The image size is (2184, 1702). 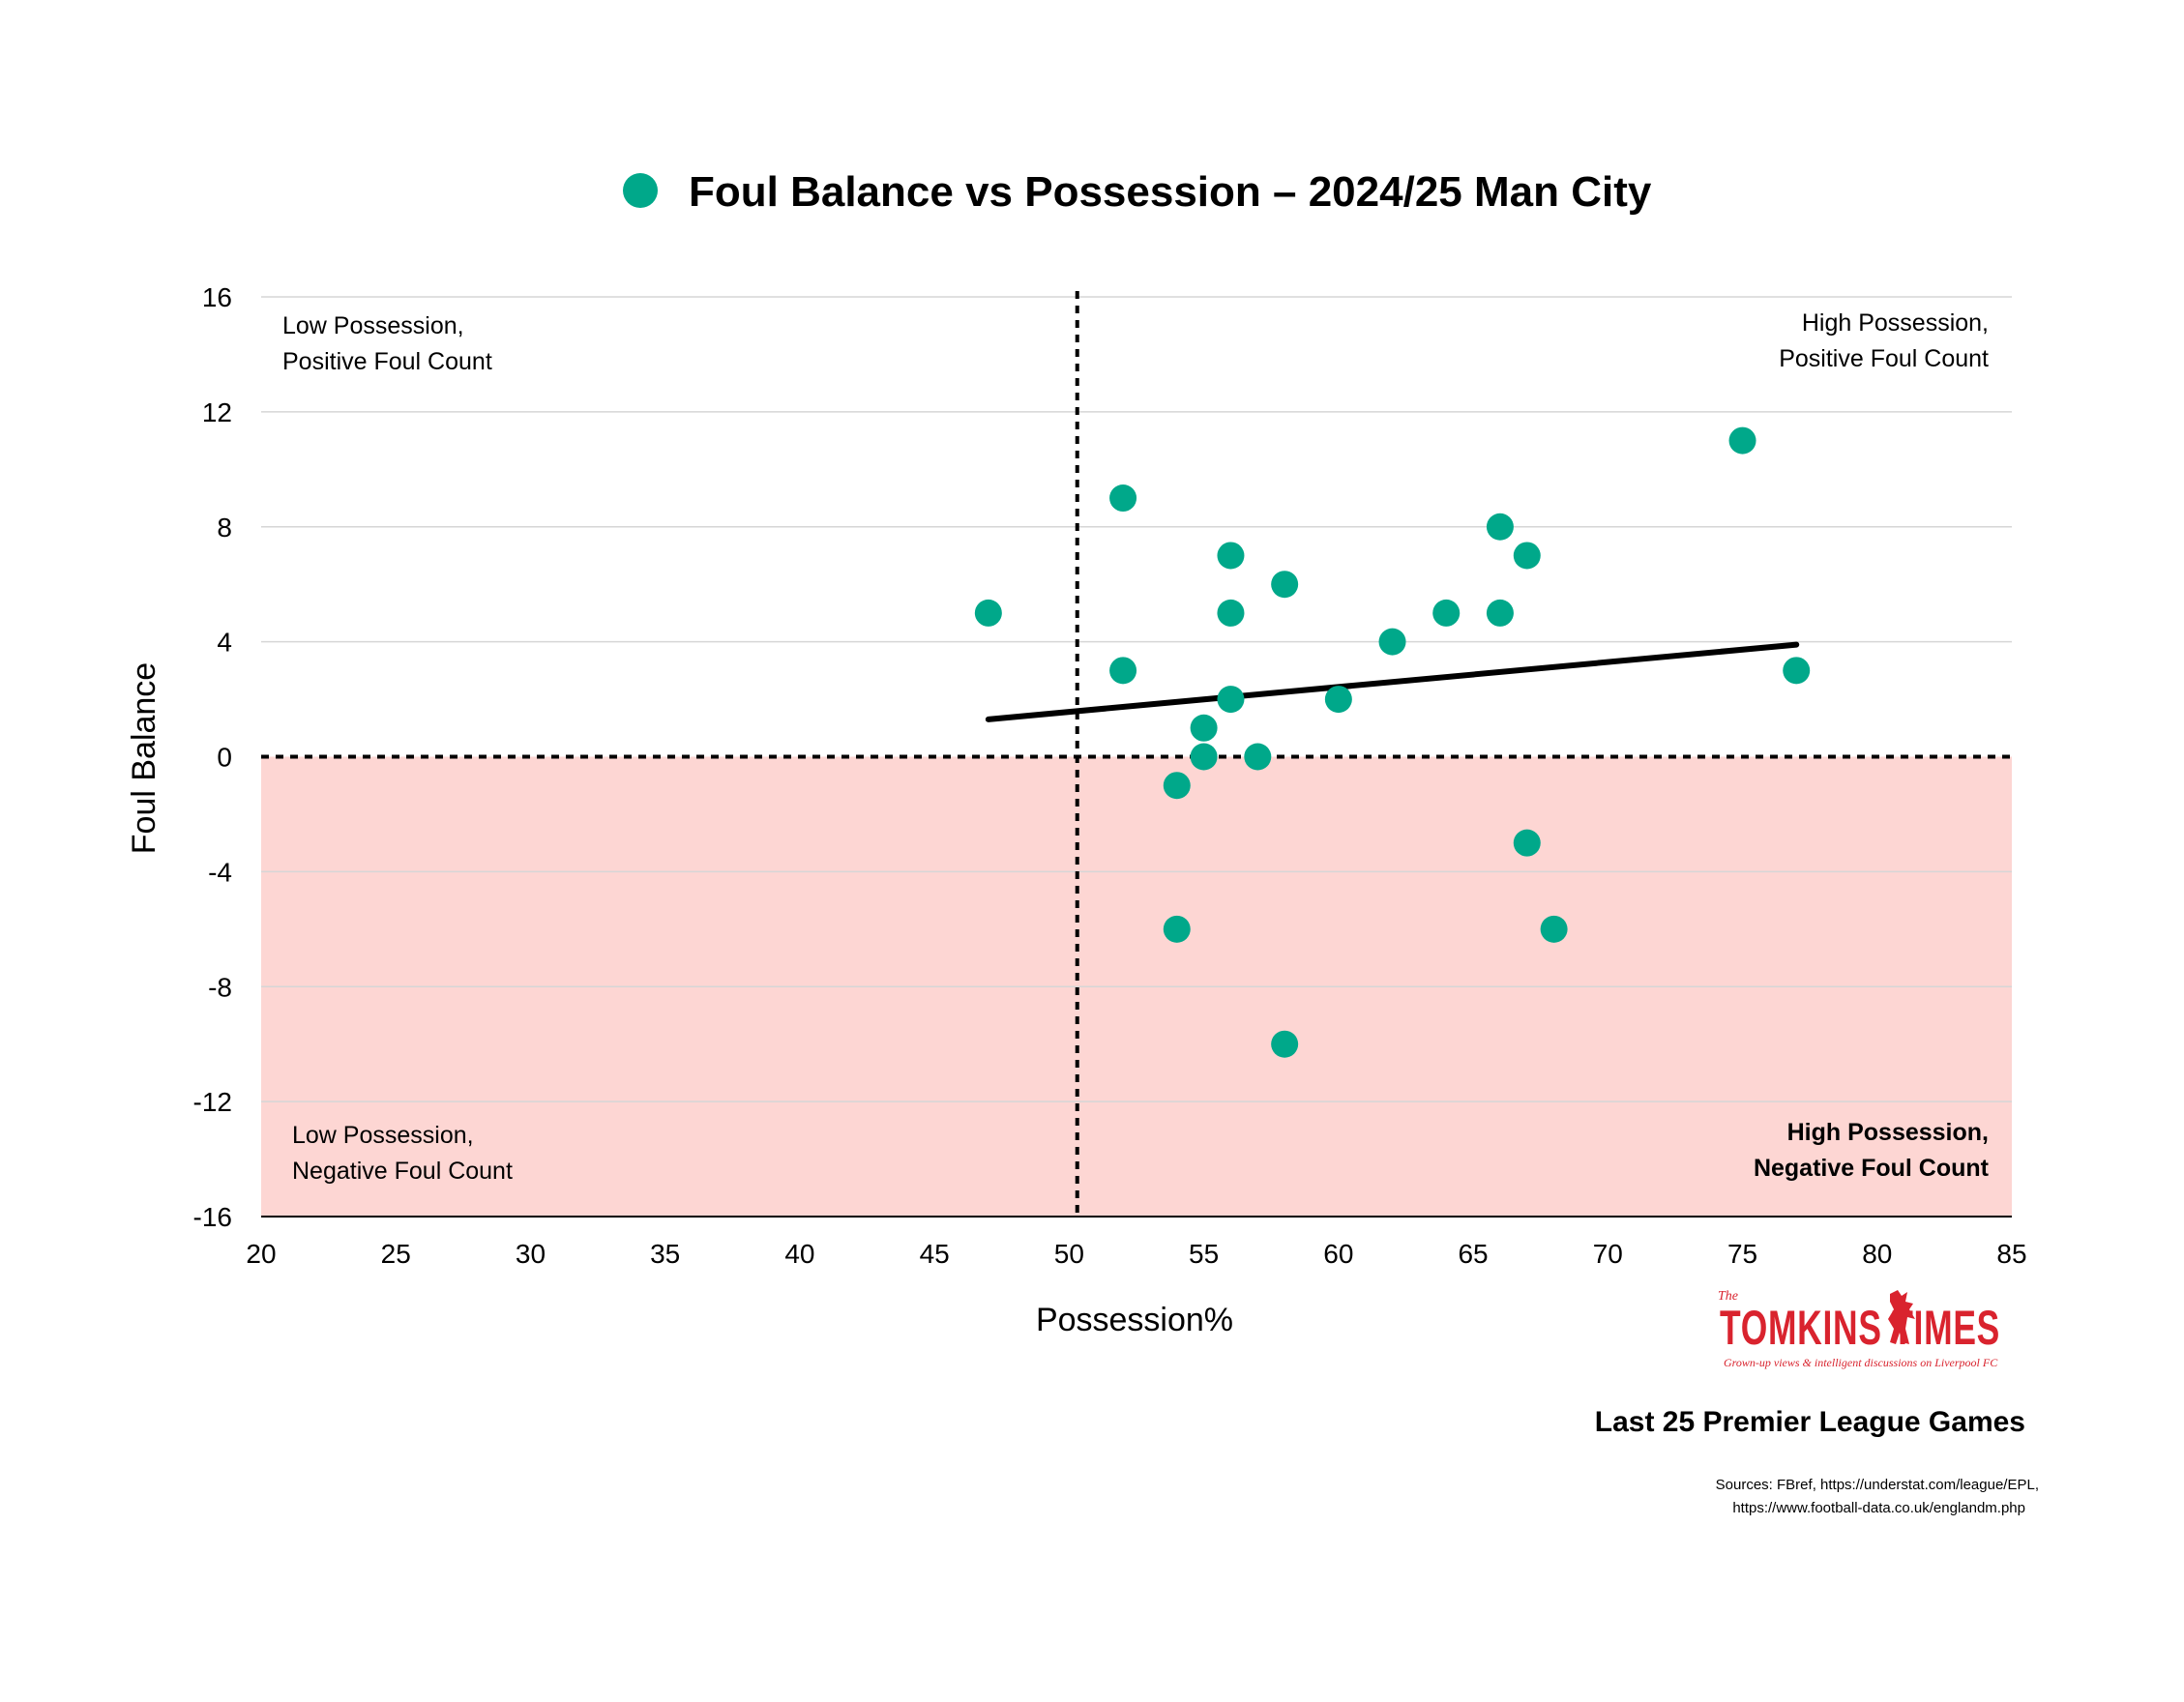 I want to click on quadrant-label-top-left-1: Low Possession,, so click(x=373, y=325).